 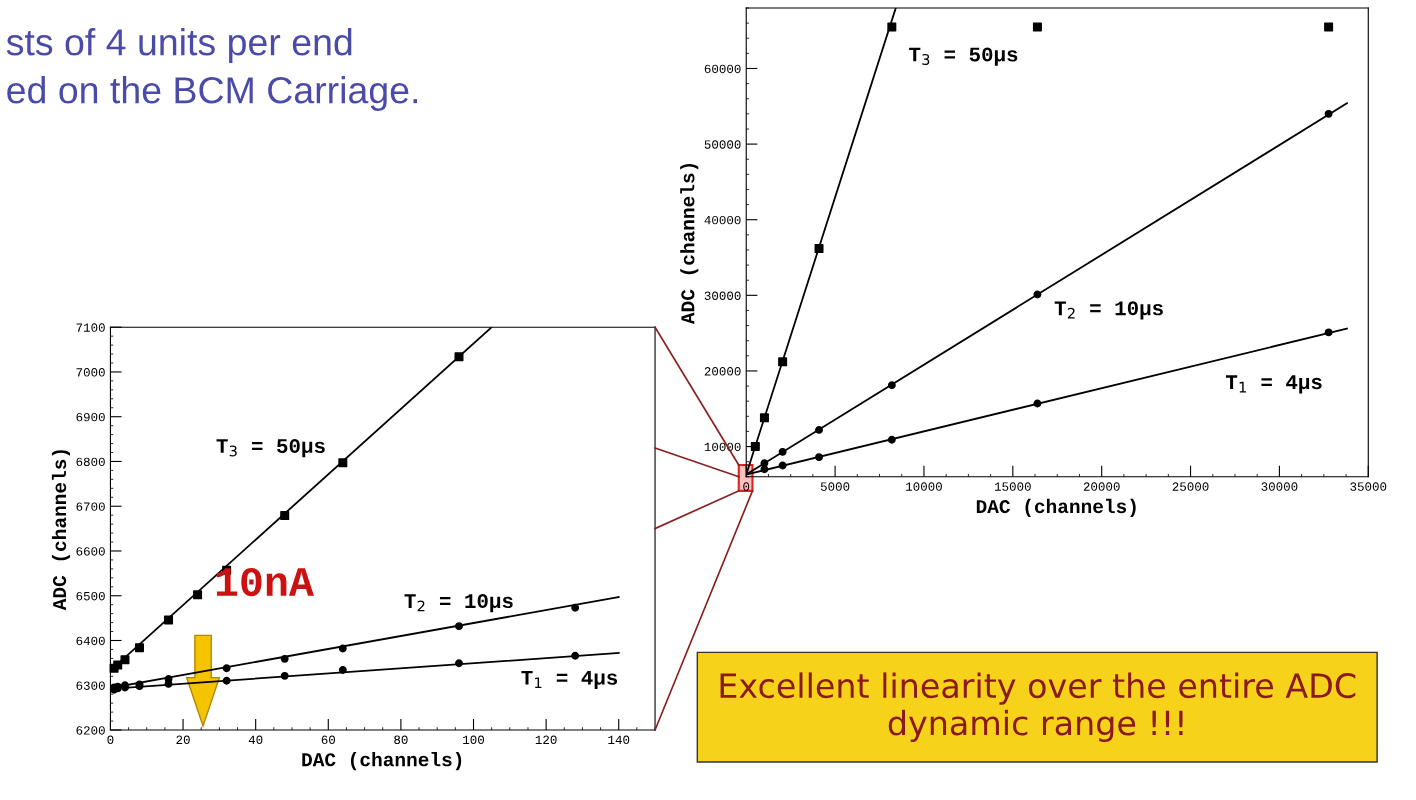 What do you see at coordinates (90, 327) in the screenshot?
I see `y-tick-label: 7100` at bounding box center [90, 327].